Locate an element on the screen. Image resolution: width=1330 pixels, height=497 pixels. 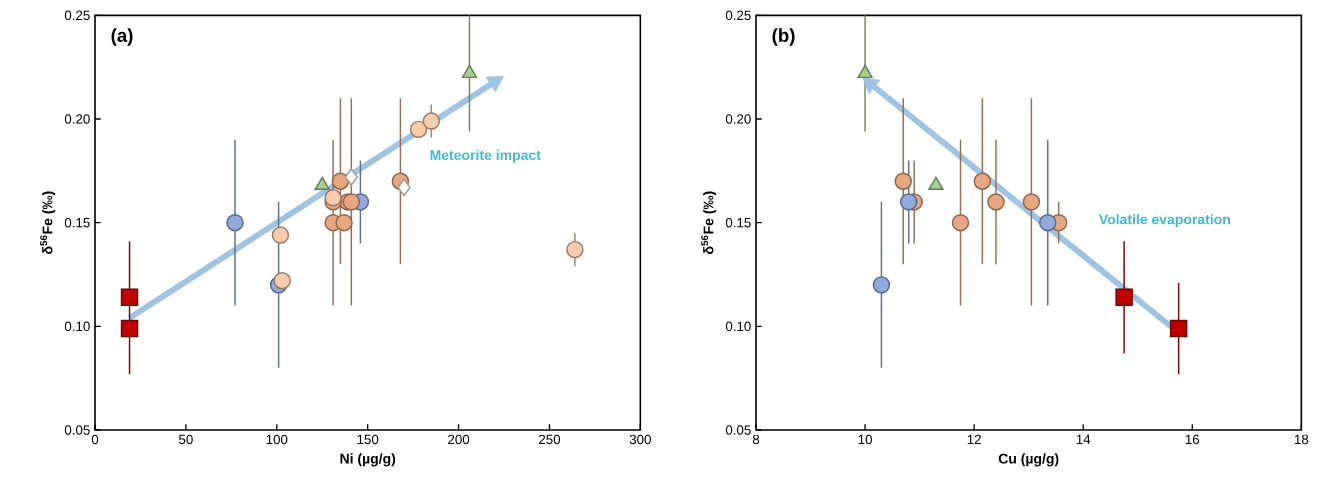
x-tick-label: 150 is located at coordinates (368, 439).